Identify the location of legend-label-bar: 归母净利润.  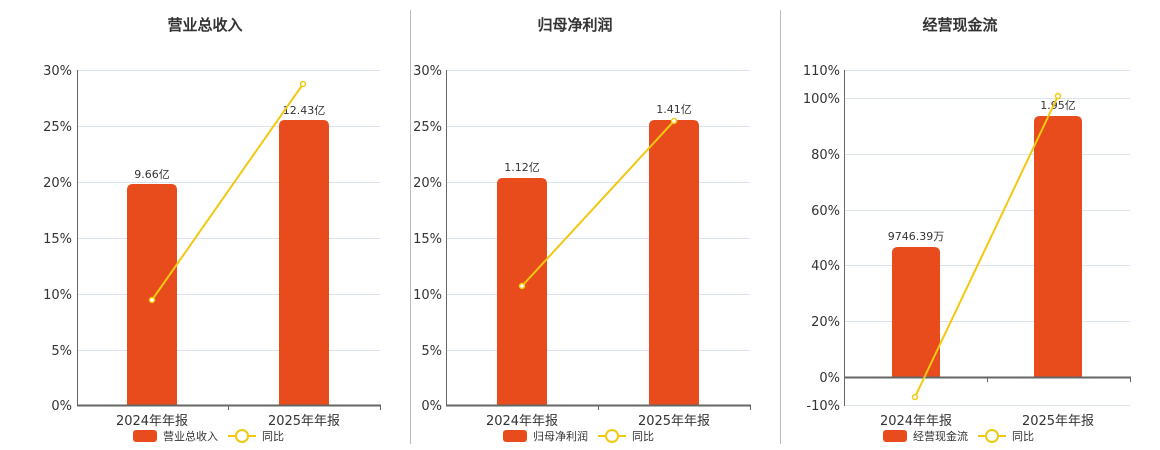
(560, 436).